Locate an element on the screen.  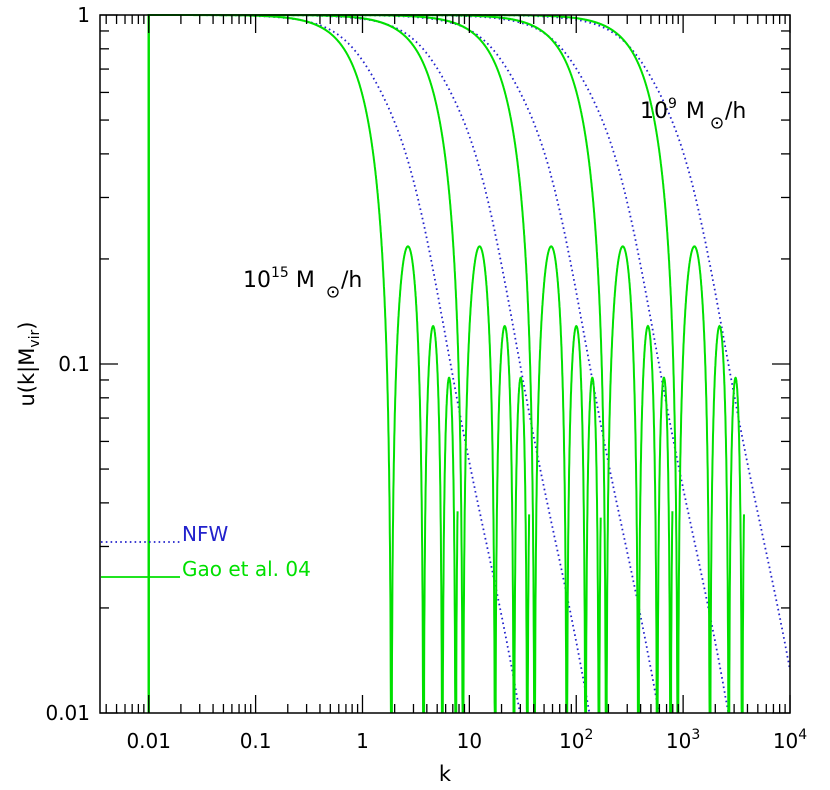
x-tick-label: 0.01 is located at coordinates (148, 741).